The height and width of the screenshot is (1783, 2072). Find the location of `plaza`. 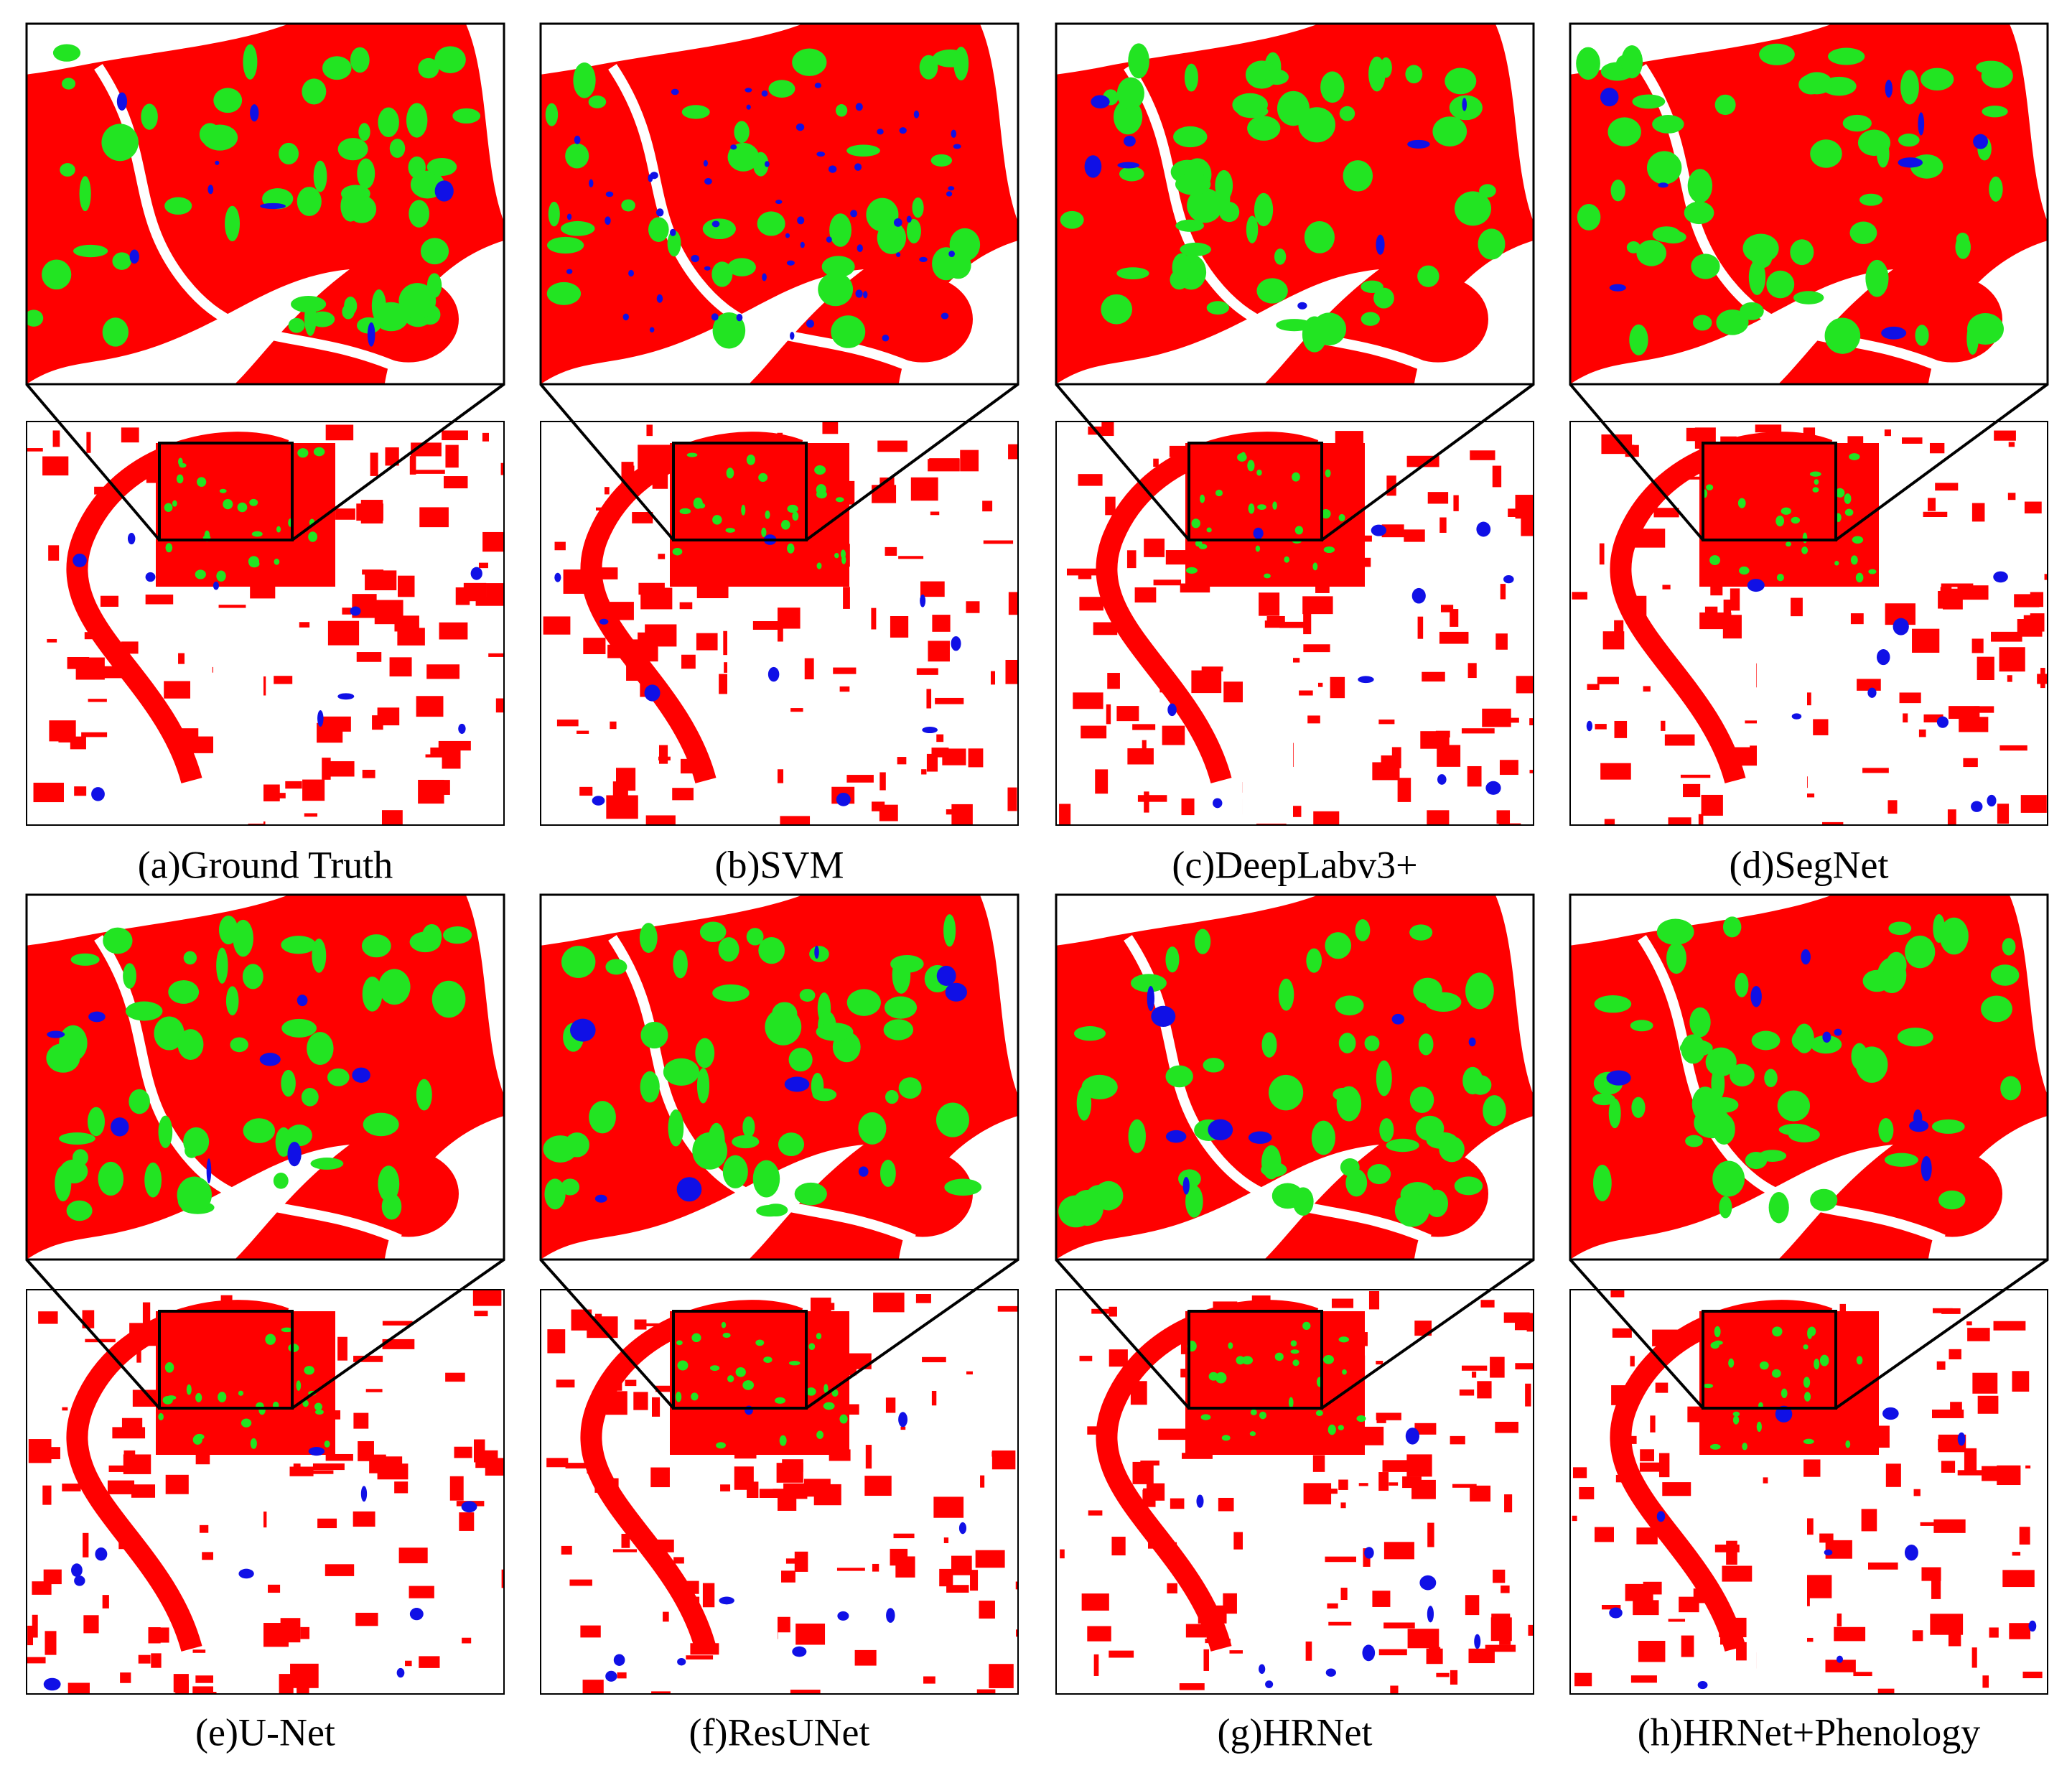

plaza is located at coordinates (752, 727).